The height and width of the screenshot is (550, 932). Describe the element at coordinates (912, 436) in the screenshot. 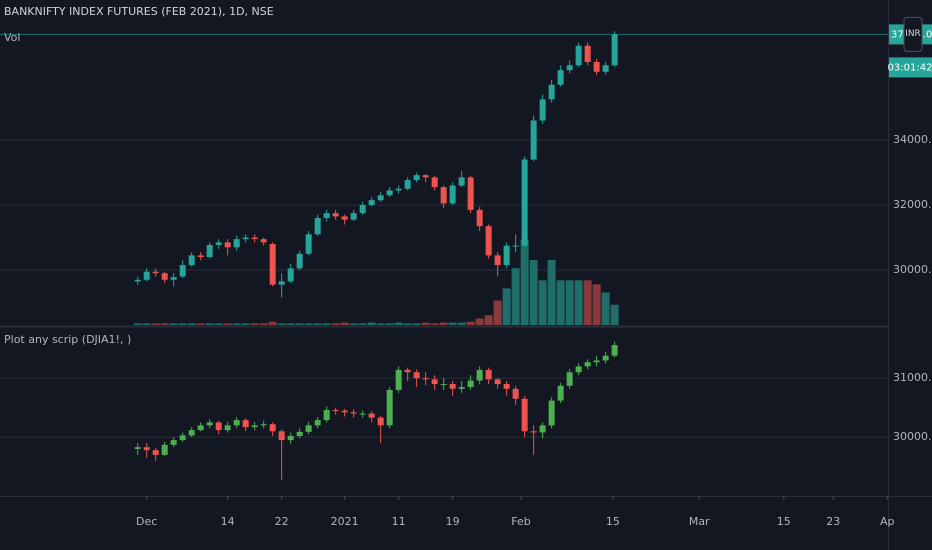

I see `y-tick-label: 30000.00` at that location.